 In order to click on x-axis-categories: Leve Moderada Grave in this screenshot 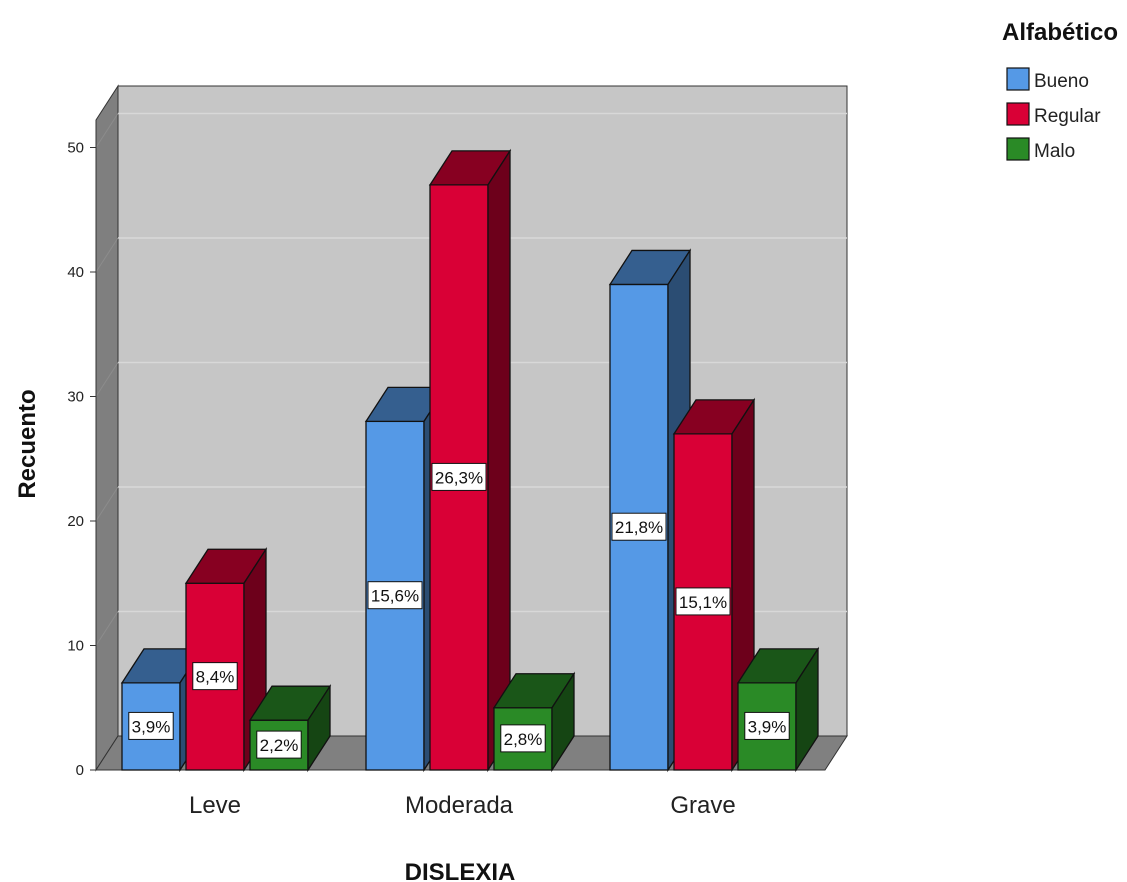, I will do `click(462, 805)`.